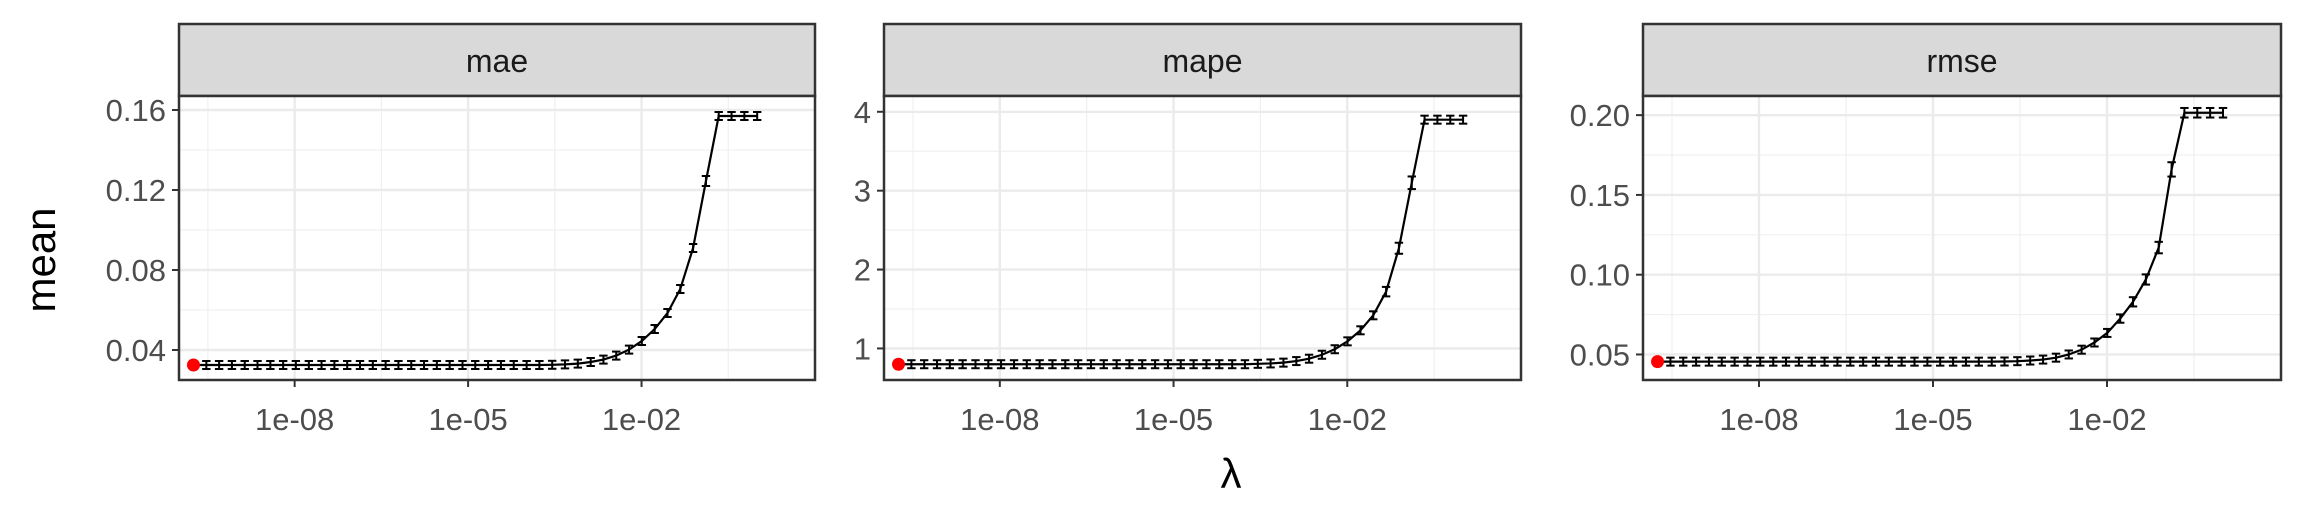 The height and width of the screenshot is (518, 2304). Describe the element at coordinates (899, 364) in the screenshot. I see `highlight-point-mape` at that location.